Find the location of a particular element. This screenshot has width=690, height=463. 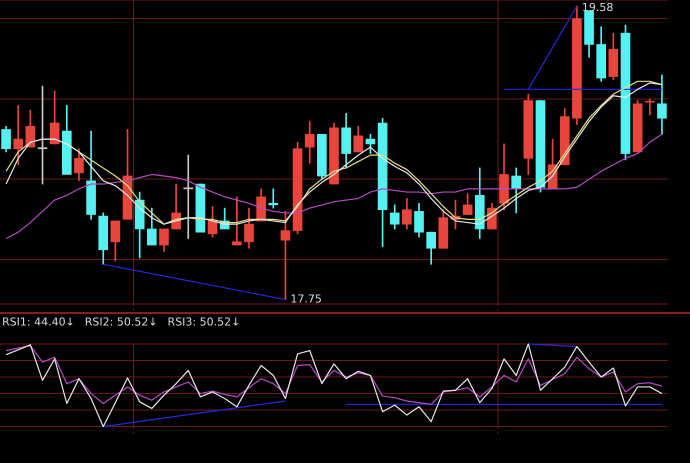

text: RSI1: 44.40↓ is located at coordinates (38, 321).